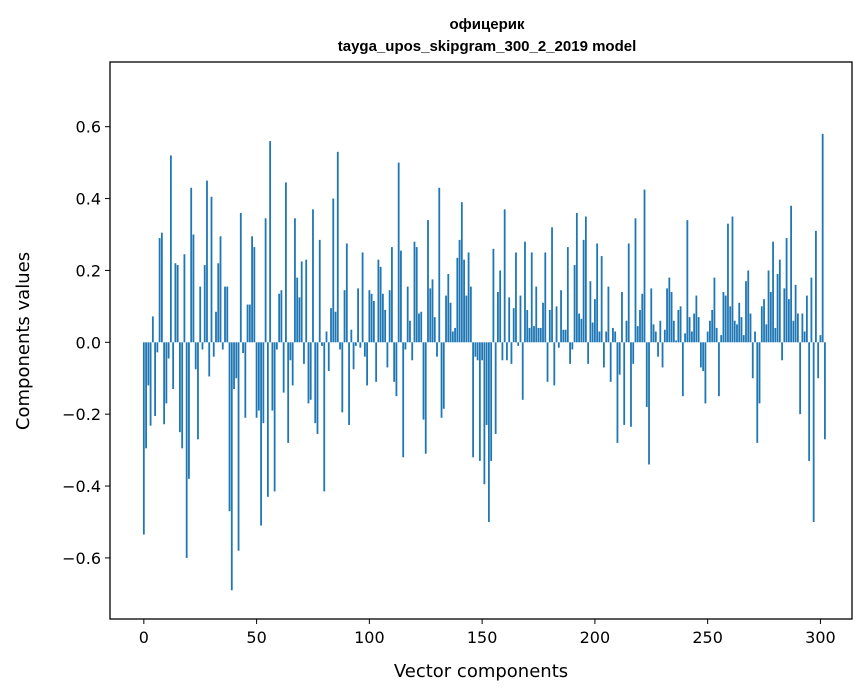 The width and height of the screenshot is (867, 696). Describe the element at coordinates (487, 46) in the screenshot. I see `chart-subtitle: tayga_upos_skipgram_300_2_2019 model` at that location.